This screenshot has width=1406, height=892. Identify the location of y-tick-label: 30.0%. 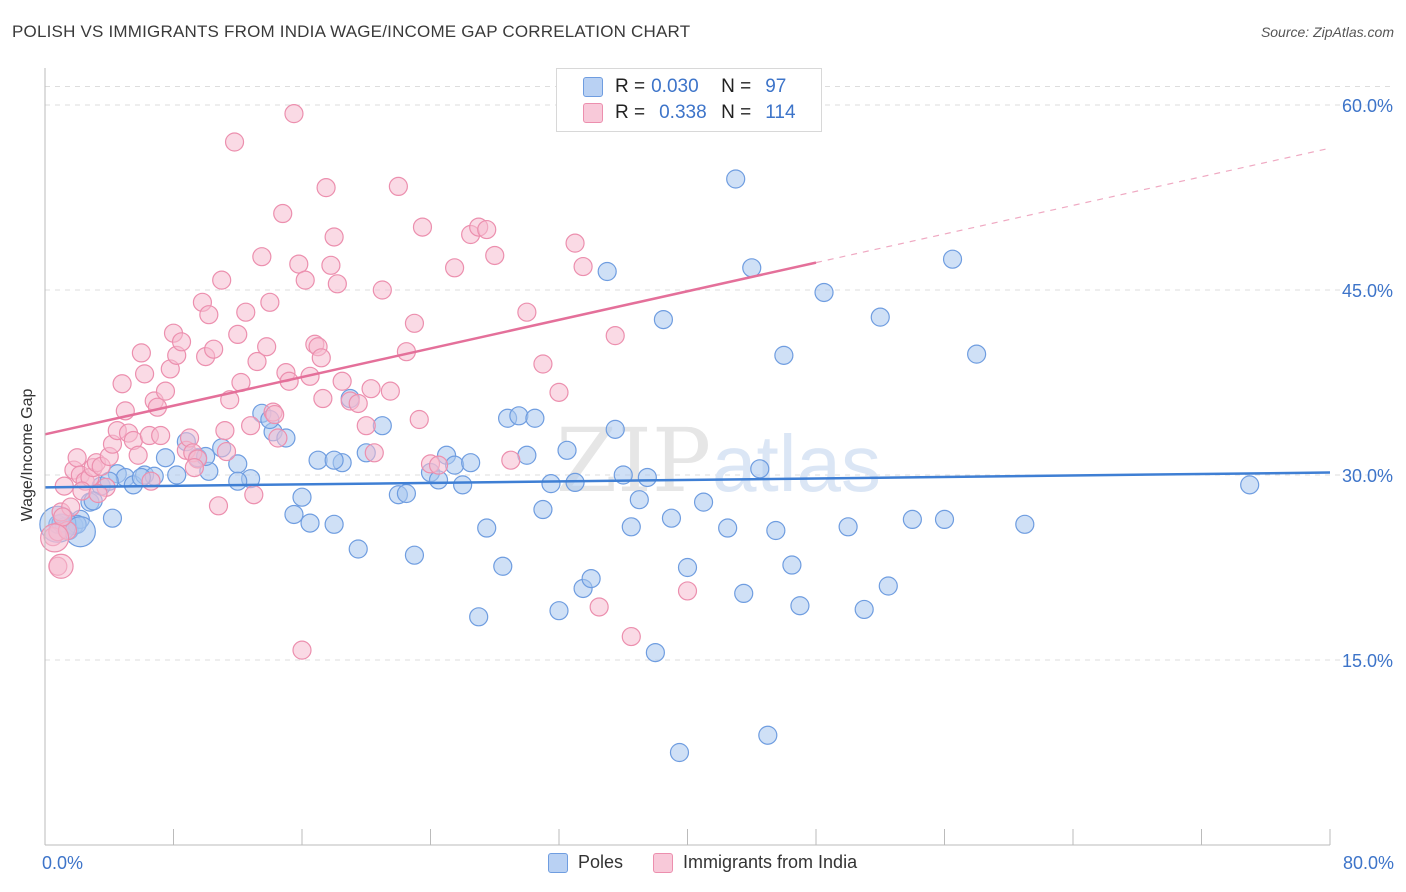
(1367, 476).